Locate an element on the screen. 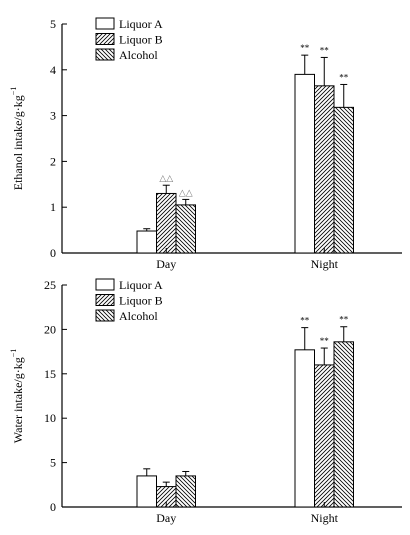 This screenshot has width=410, height=535. y-tick-label: 20 is located at coordinates (50, 329).